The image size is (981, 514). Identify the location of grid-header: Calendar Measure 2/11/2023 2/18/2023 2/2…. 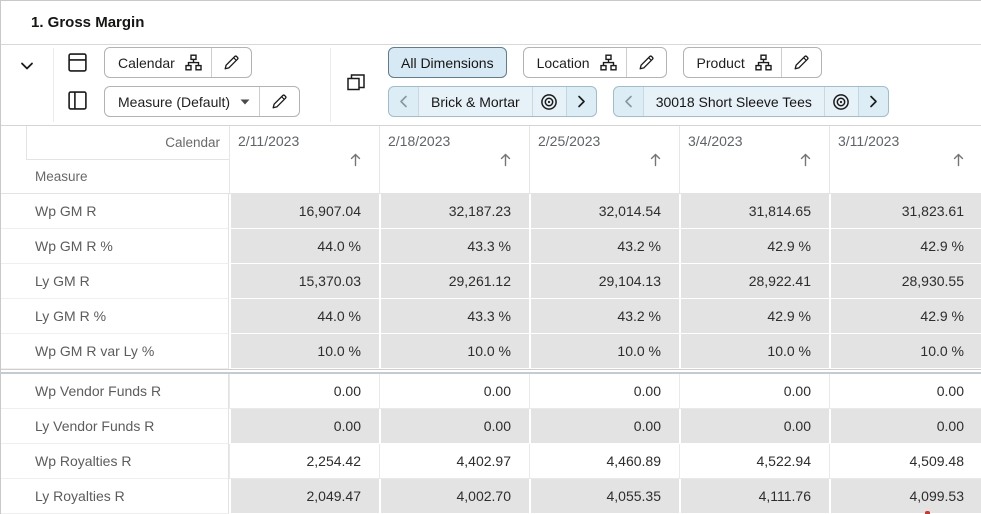
(491, 159).